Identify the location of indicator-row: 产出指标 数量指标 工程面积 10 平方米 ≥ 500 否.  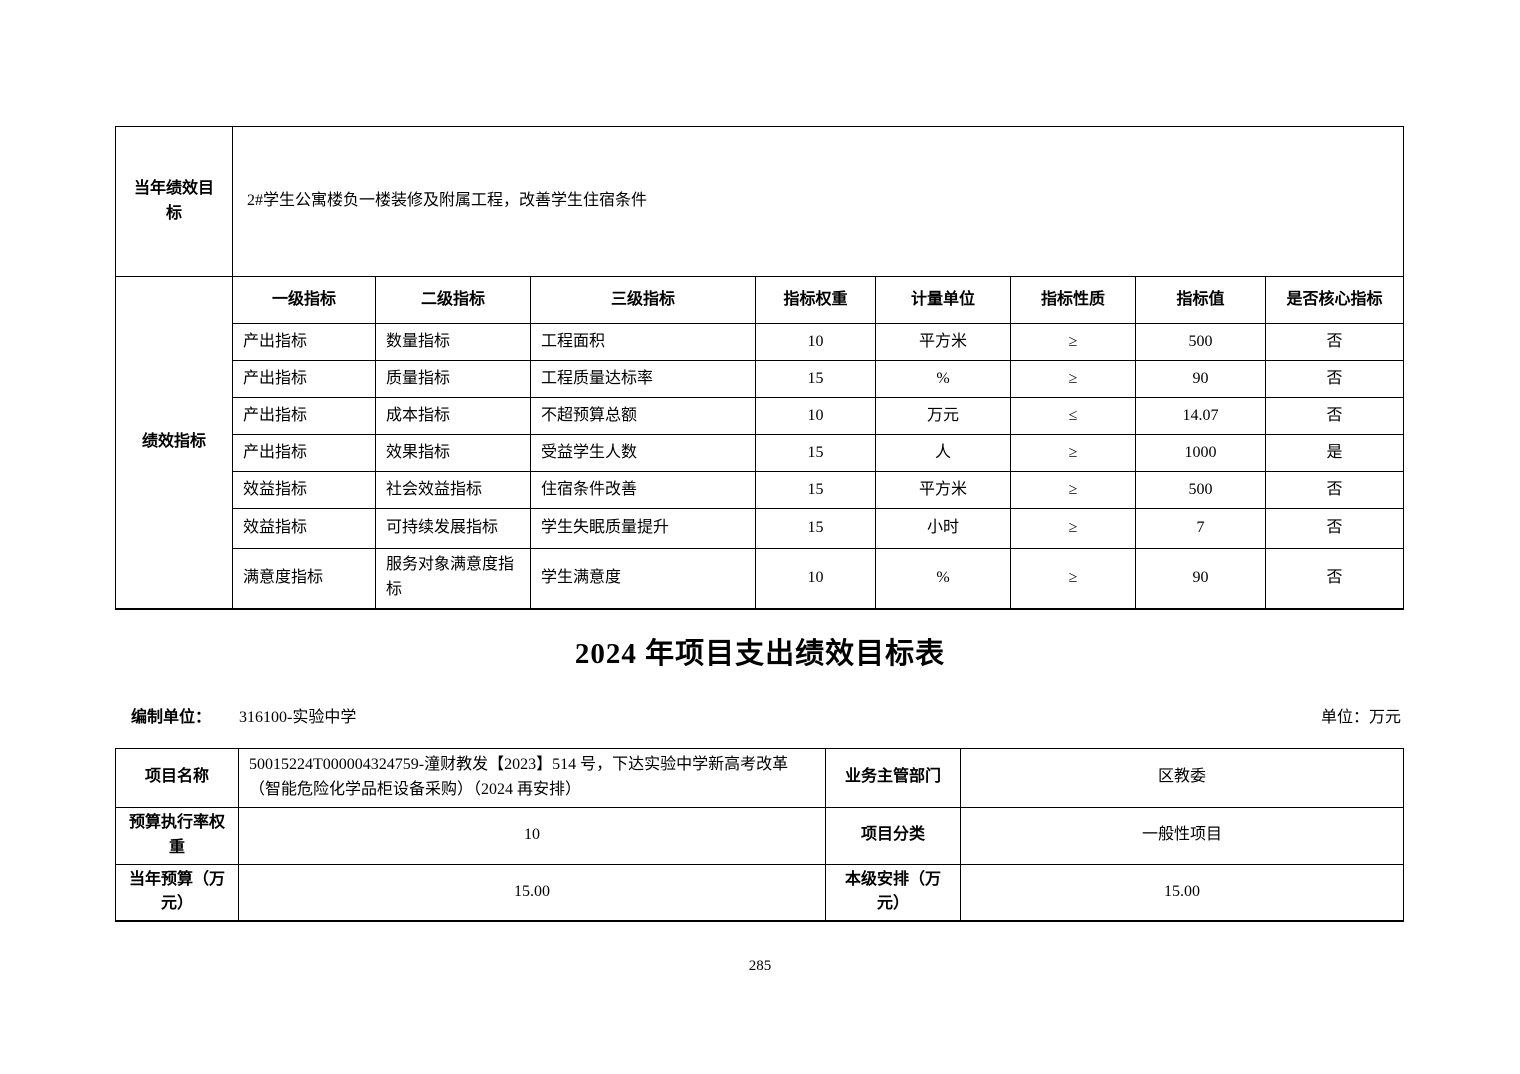
(760, 342).